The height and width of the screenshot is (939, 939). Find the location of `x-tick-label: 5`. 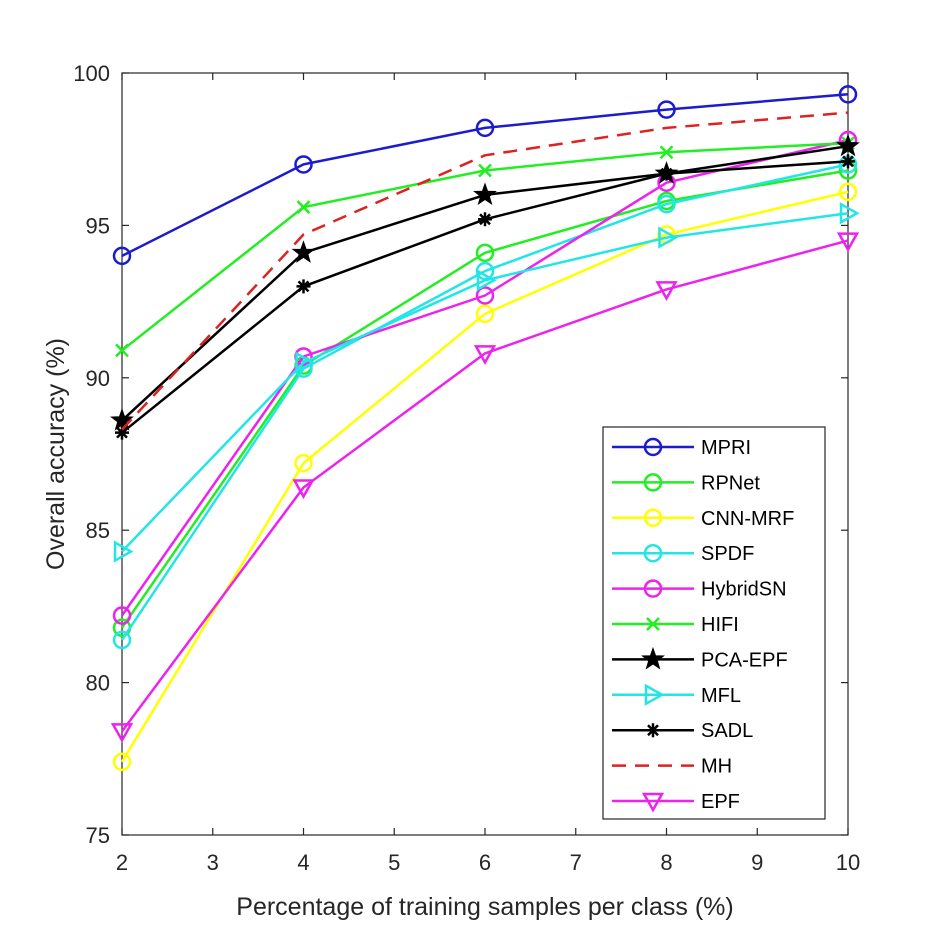

x-tick-label: 5 is located at coordinates (394, 862).